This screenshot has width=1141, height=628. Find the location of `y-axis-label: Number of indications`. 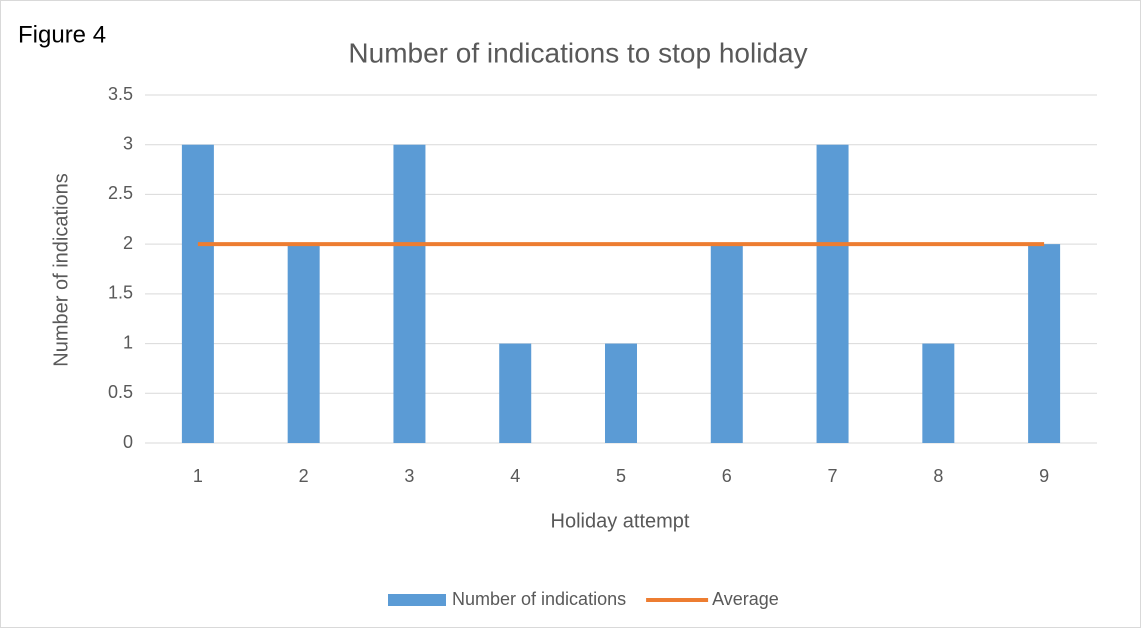

y-axis-label: Number of indications is located at coordinates (61, 269).